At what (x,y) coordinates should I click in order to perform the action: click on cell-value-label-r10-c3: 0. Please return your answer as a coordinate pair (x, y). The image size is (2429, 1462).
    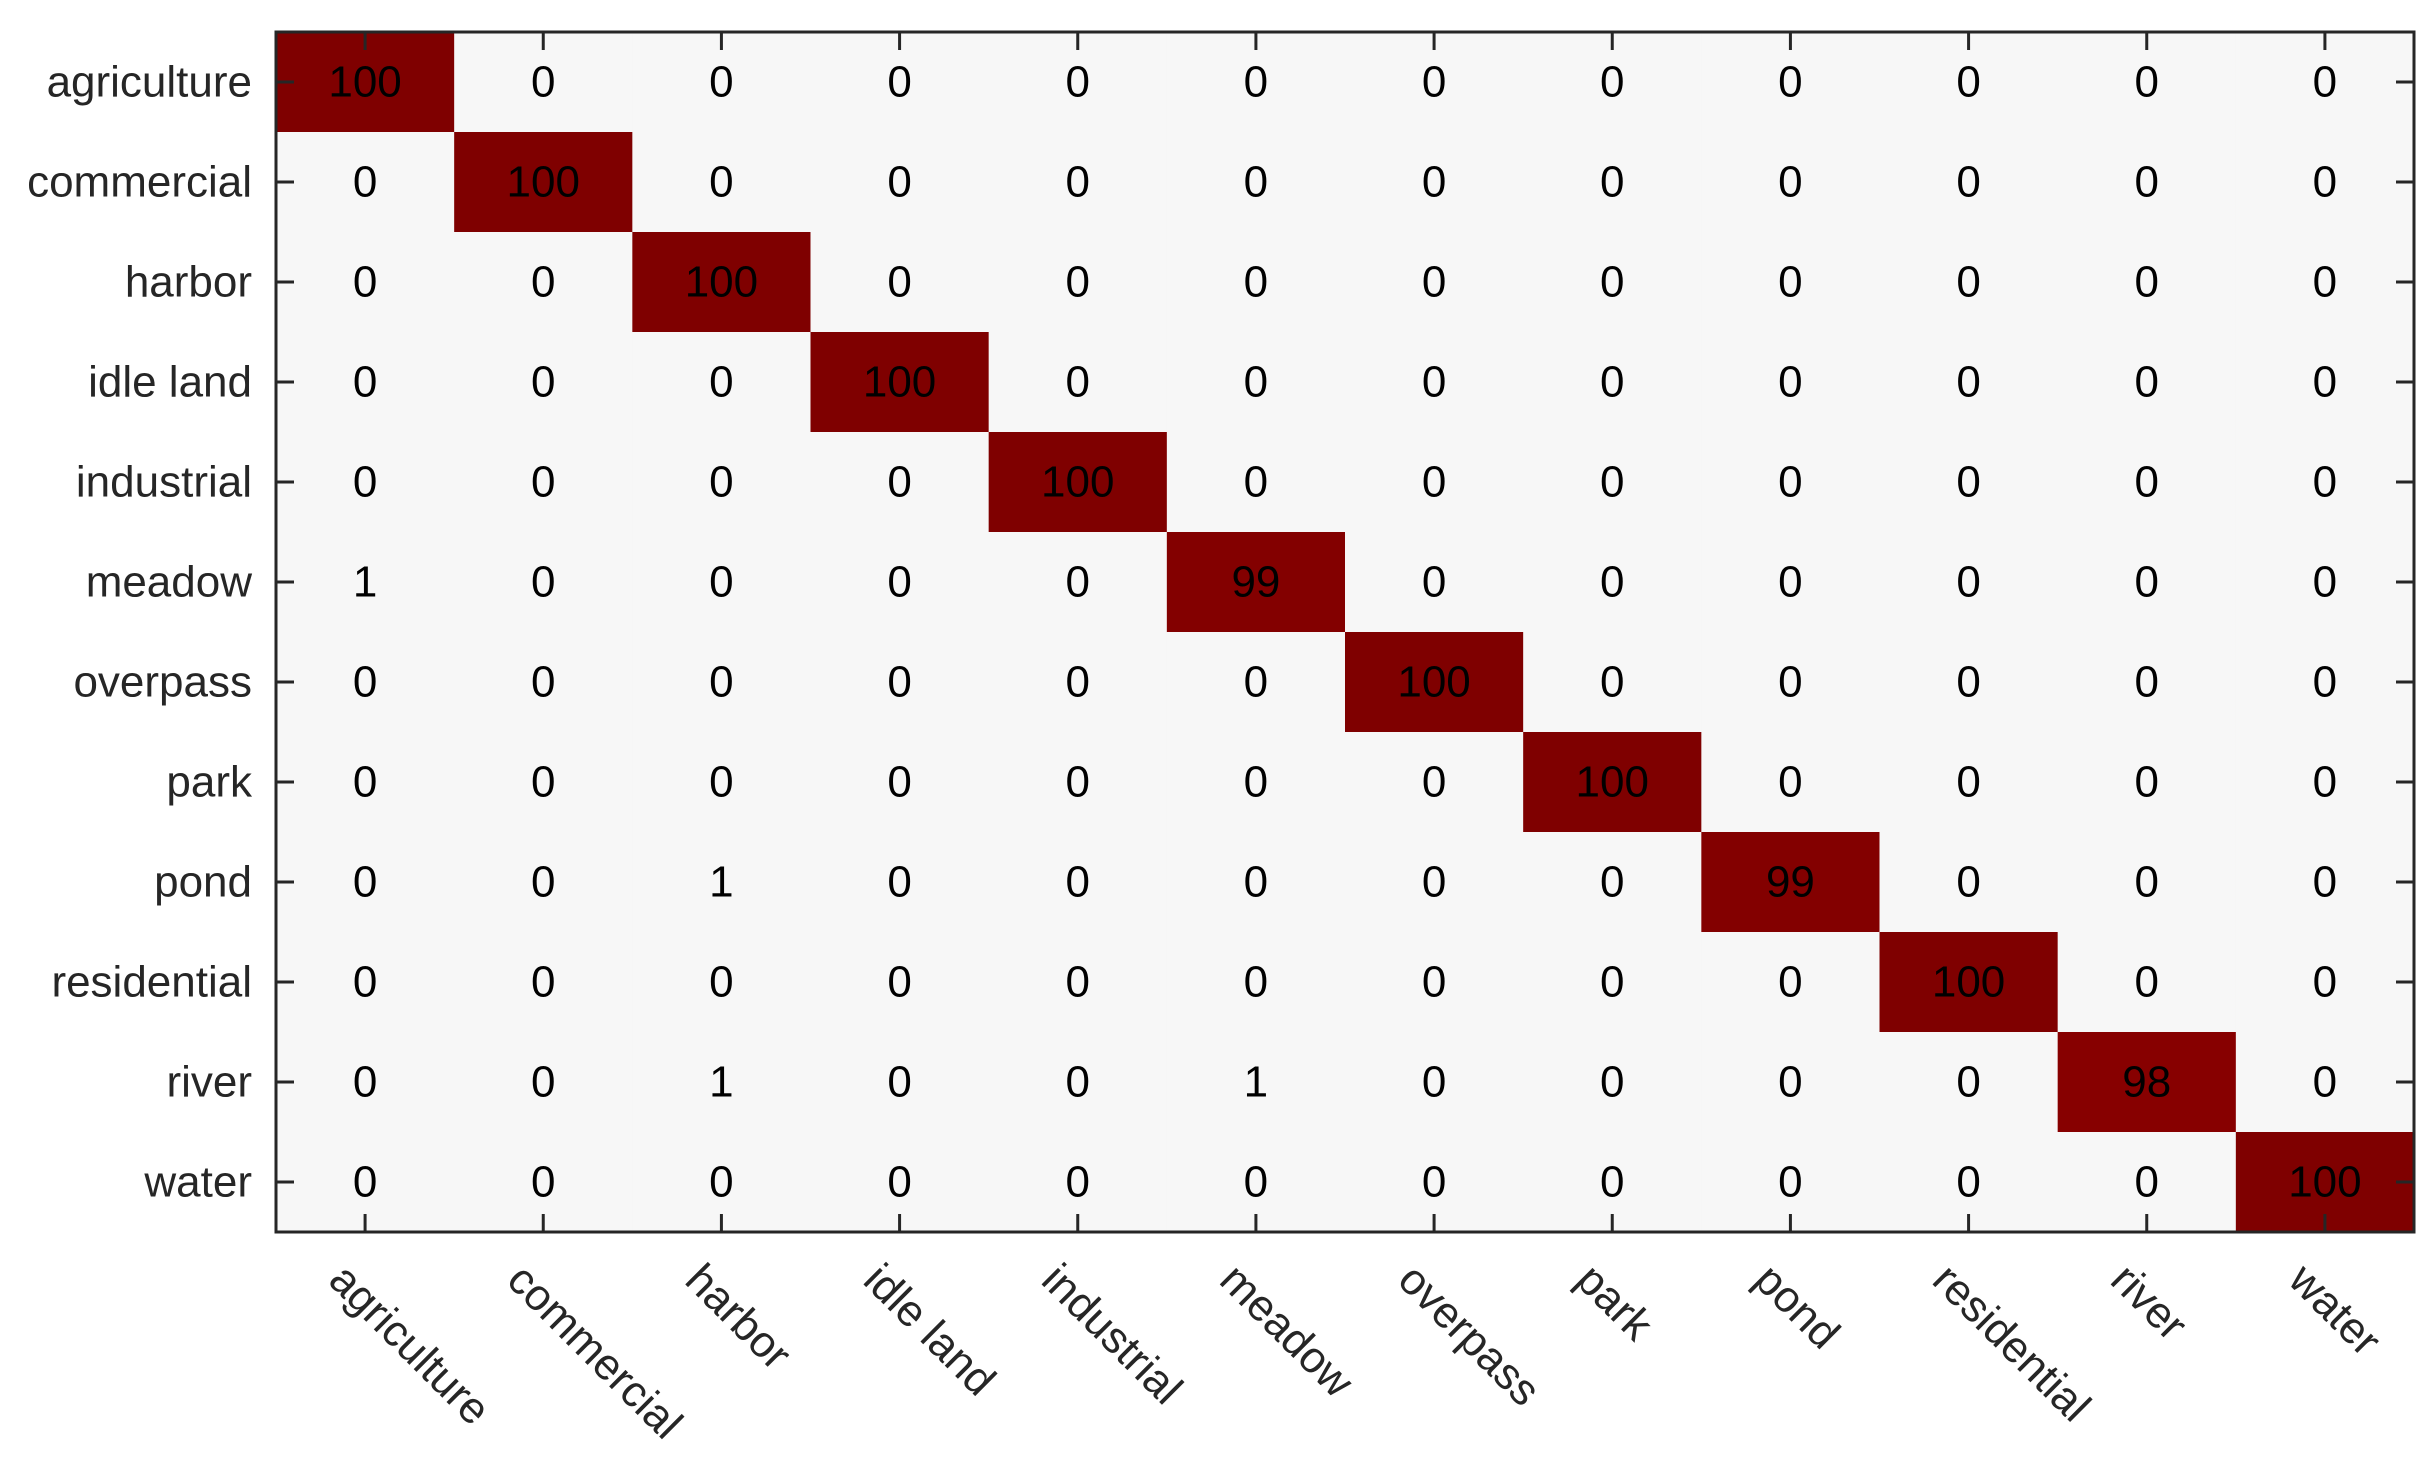
    Looking at the image, I should click on (899, 1082).